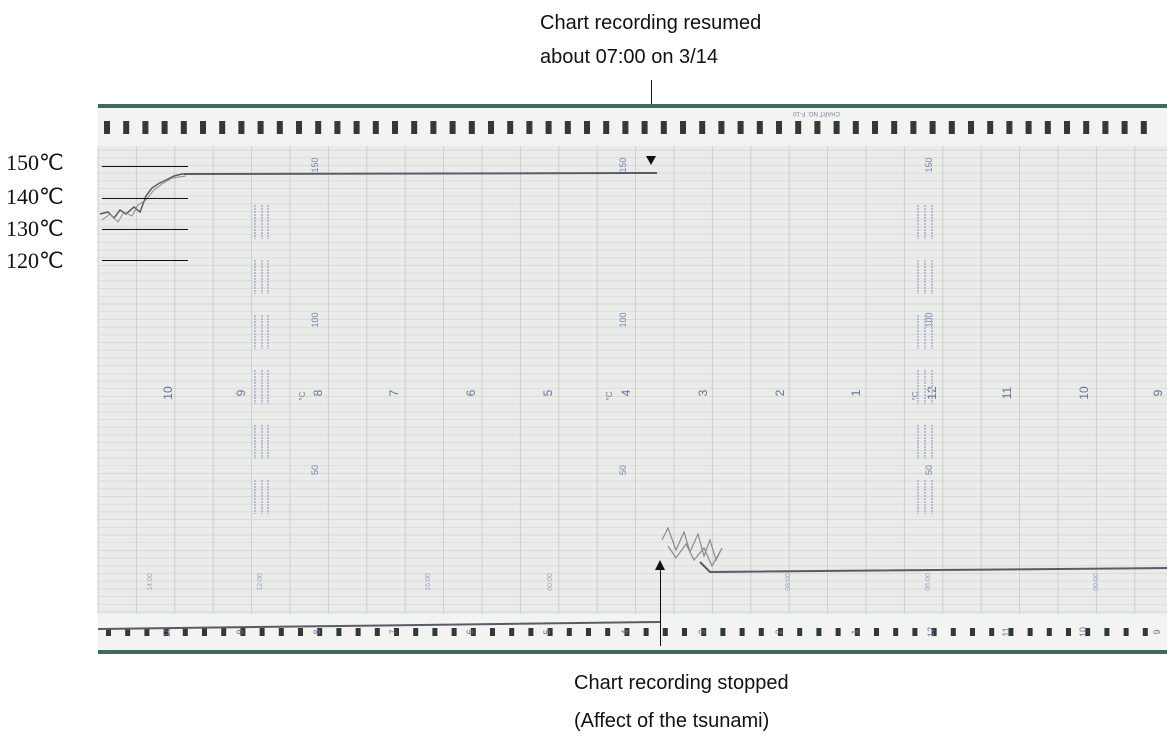 The height and width of the screenshot is (749, 1167). Describe the element at coordinates (632, 652) in the screenshot. I see `paper-bottom-edge` at that location.